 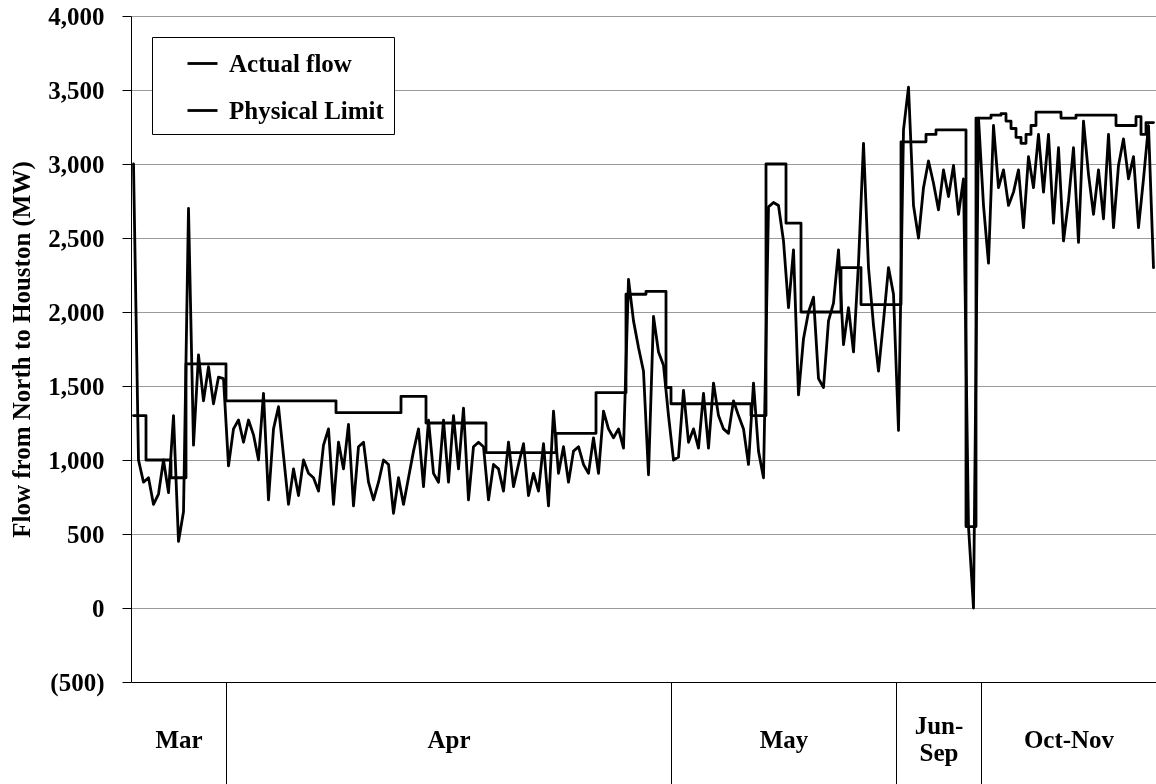 I want to click on y-tick-label: 2,500, so click(x=76, y=238).